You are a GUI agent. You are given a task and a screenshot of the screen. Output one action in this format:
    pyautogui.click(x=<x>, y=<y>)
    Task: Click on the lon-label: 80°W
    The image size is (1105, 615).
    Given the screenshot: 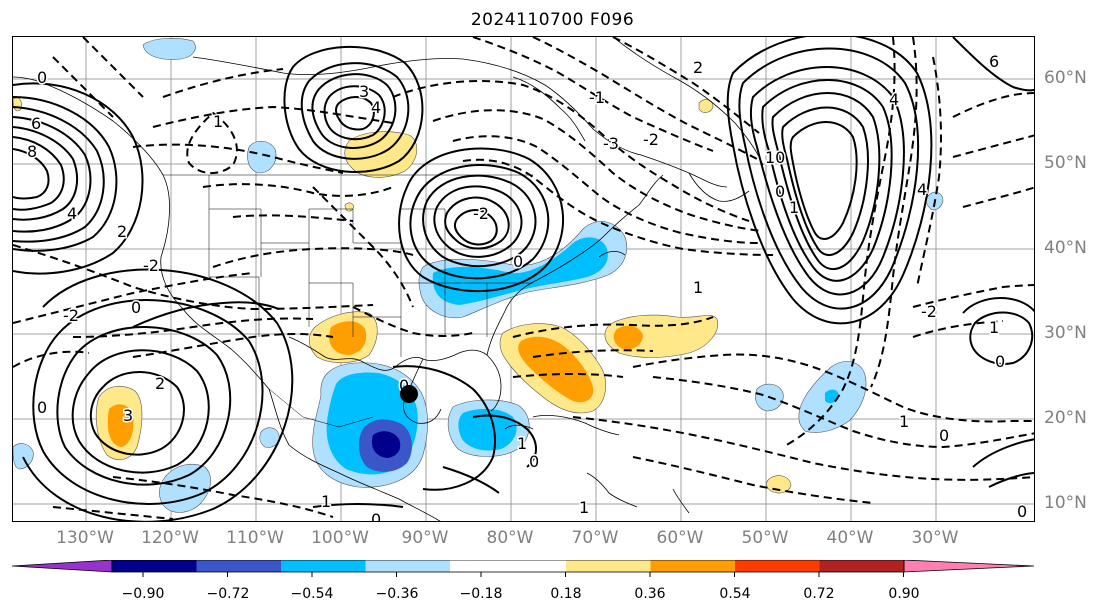 What is the action you would take?
    pyautogui.click(x=510, y=538)
    